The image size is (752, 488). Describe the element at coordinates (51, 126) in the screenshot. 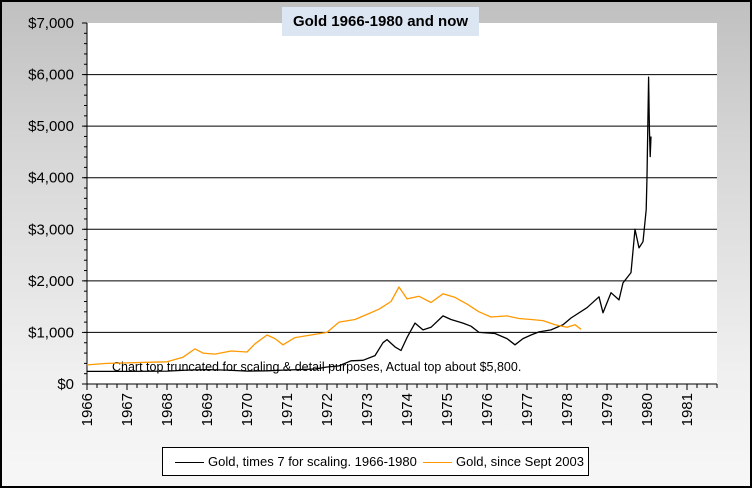

I see `y-tick-label: $5,000` at that location.